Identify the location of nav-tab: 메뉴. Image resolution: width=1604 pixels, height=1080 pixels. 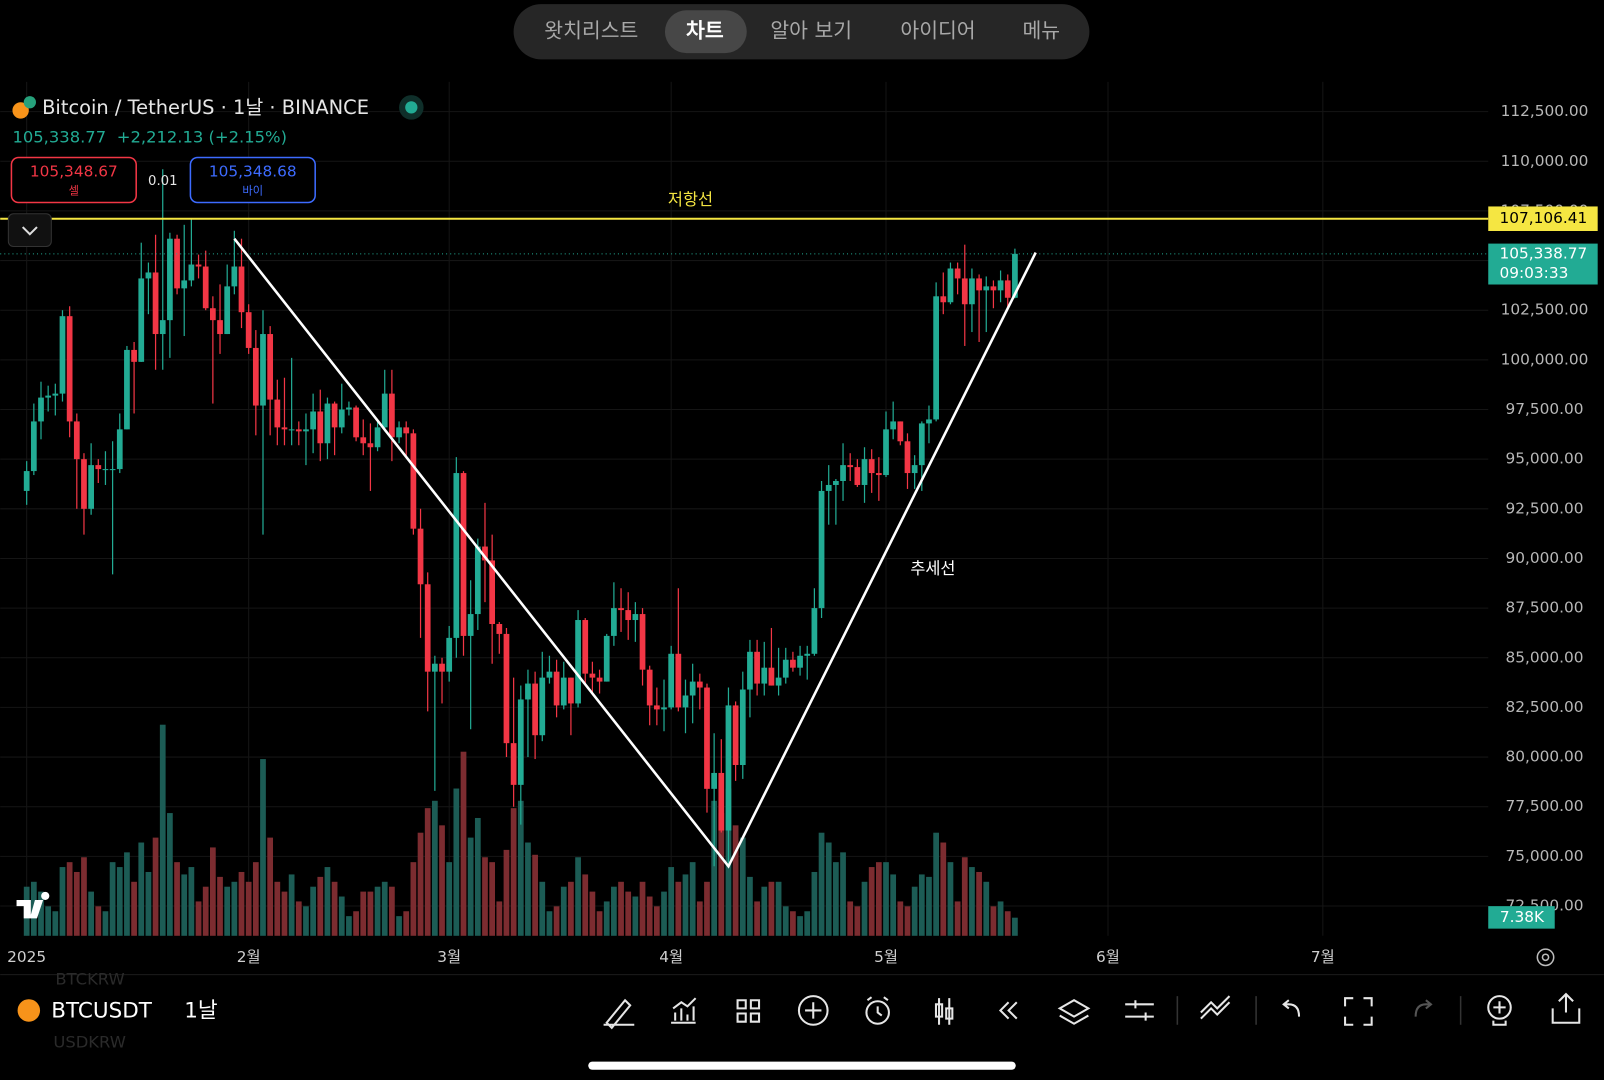
(1042, 31).